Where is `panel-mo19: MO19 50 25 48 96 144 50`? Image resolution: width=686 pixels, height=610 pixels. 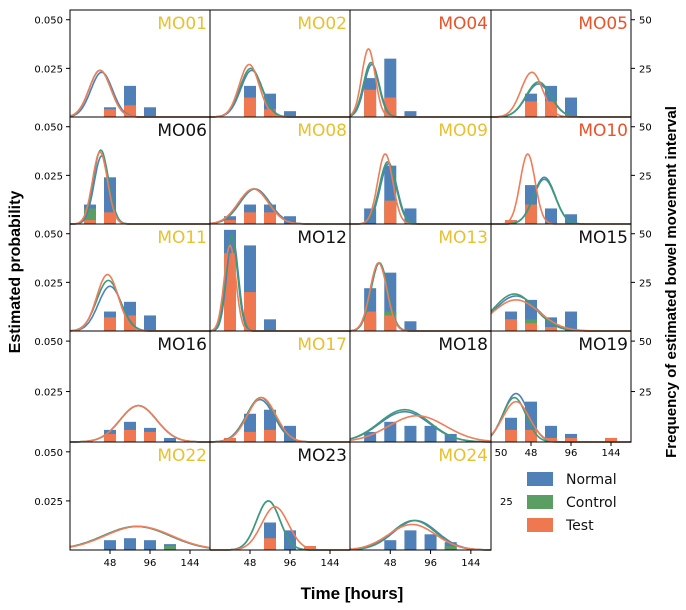 panel-mo19: MO19 50 25 48 96 144 50 is located at coordinates (571, 394).